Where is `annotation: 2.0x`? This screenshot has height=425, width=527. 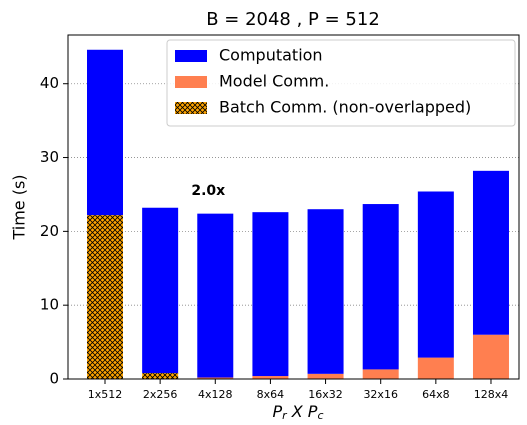
annotation: 2.0x is located at coordinates (208, 191).